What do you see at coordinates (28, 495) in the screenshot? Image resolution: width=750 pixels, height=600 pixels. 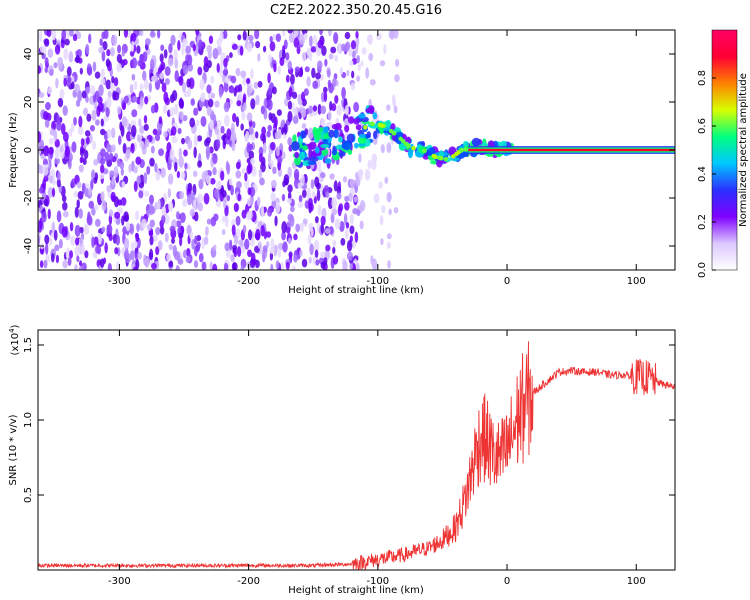 I see `y-tick-label: 0.5` at bounding box center [28, 495].